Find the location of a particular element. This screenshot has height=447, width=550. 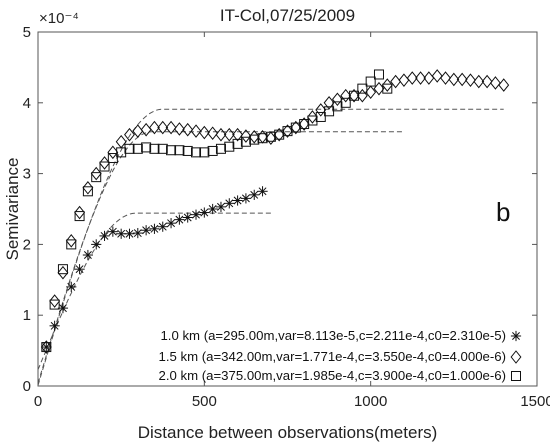

y-tick-label: 5 is located at coordinates (27, 32).